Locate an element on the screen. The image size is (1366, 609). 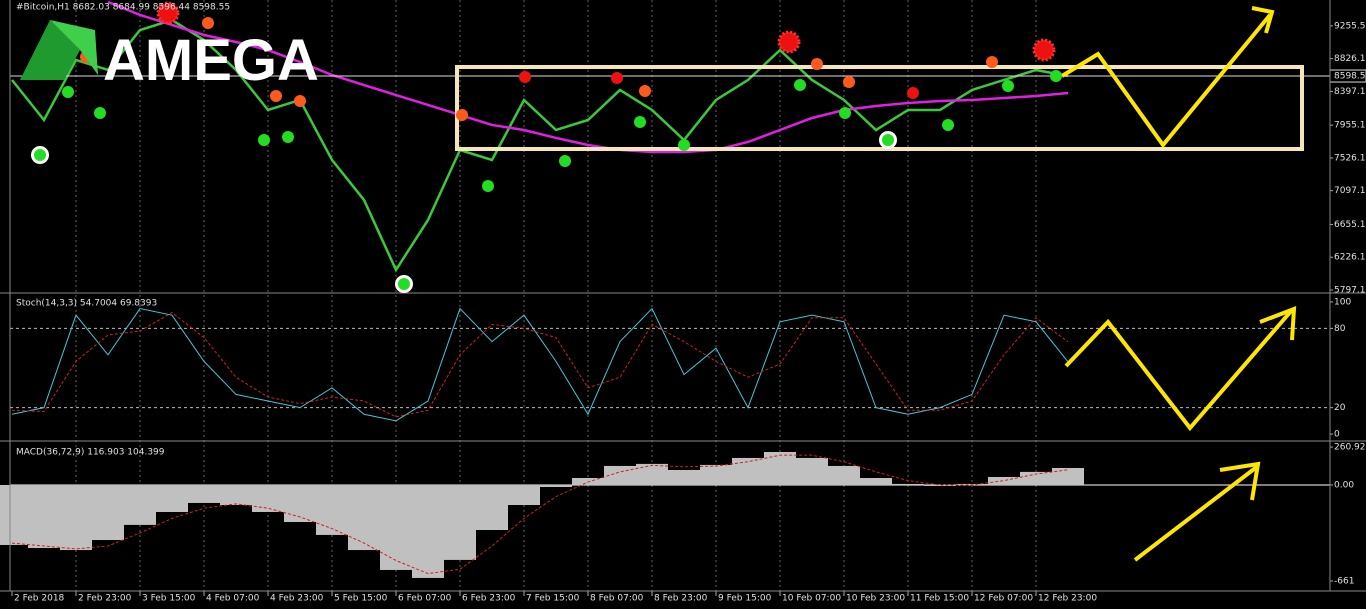
last-price-label: 8598.55 is located at coordinates (1350, 77).